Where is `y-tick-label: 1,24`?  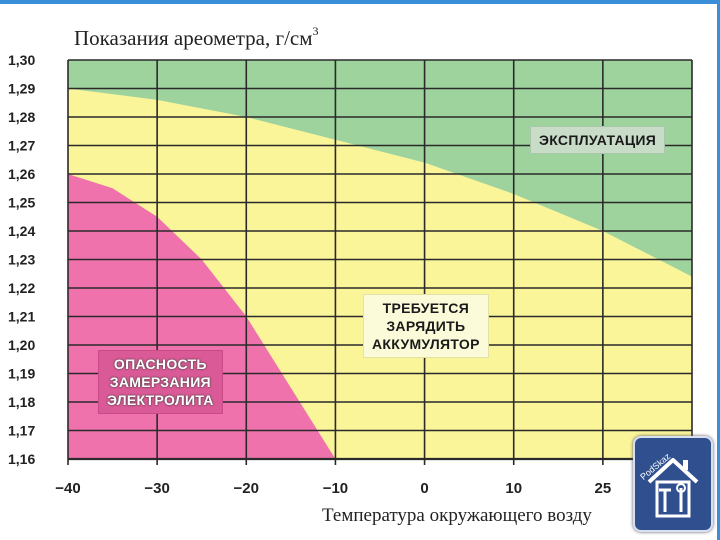
y-tick-label: 1,24 is located at coordinates (21, 231).